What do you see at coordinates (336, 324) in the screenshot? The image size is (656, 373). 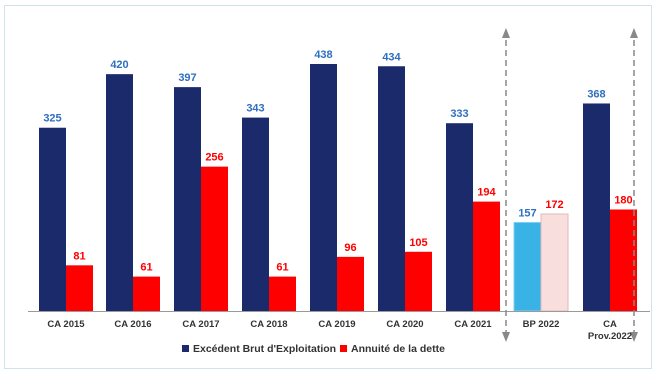 I see `category-label: CA 2019` at bounding box center [336, 324].